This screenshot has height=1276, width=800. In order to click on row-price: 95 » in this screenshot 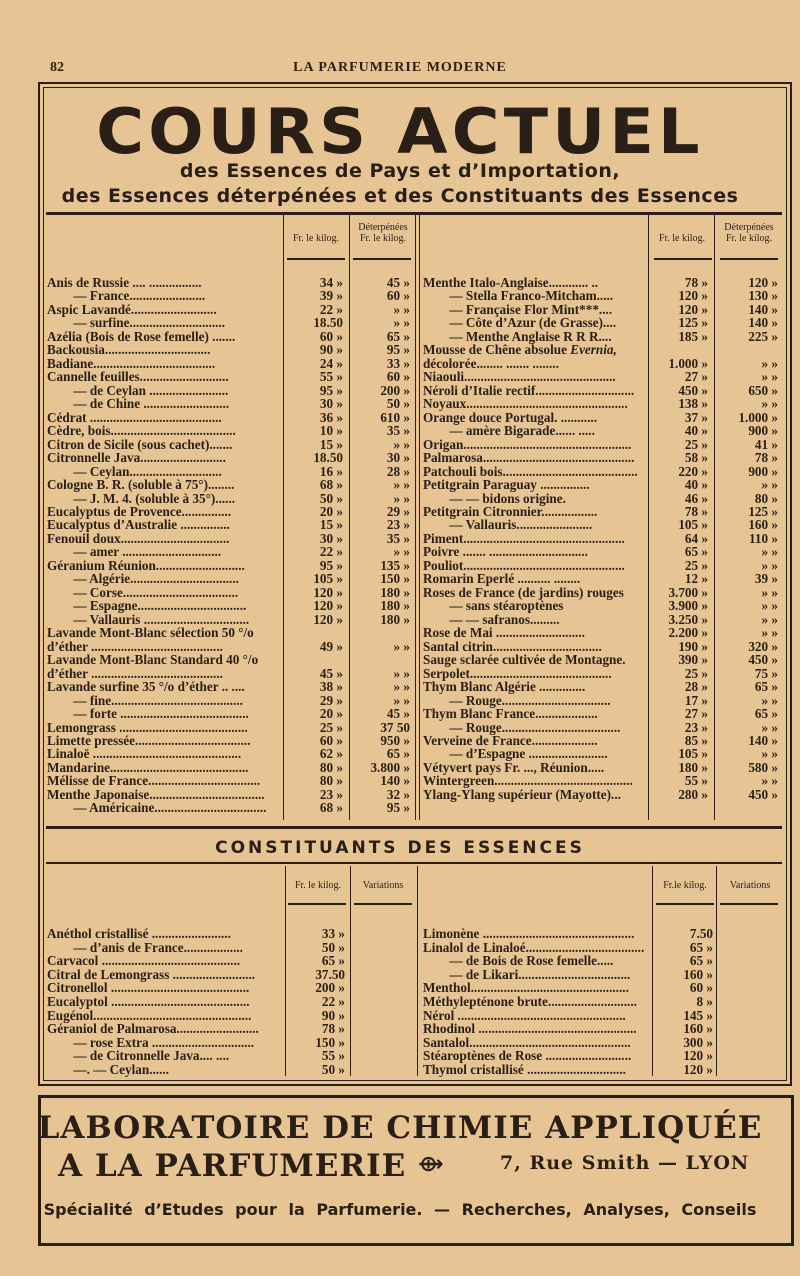, I will do `click(331, 390)`.